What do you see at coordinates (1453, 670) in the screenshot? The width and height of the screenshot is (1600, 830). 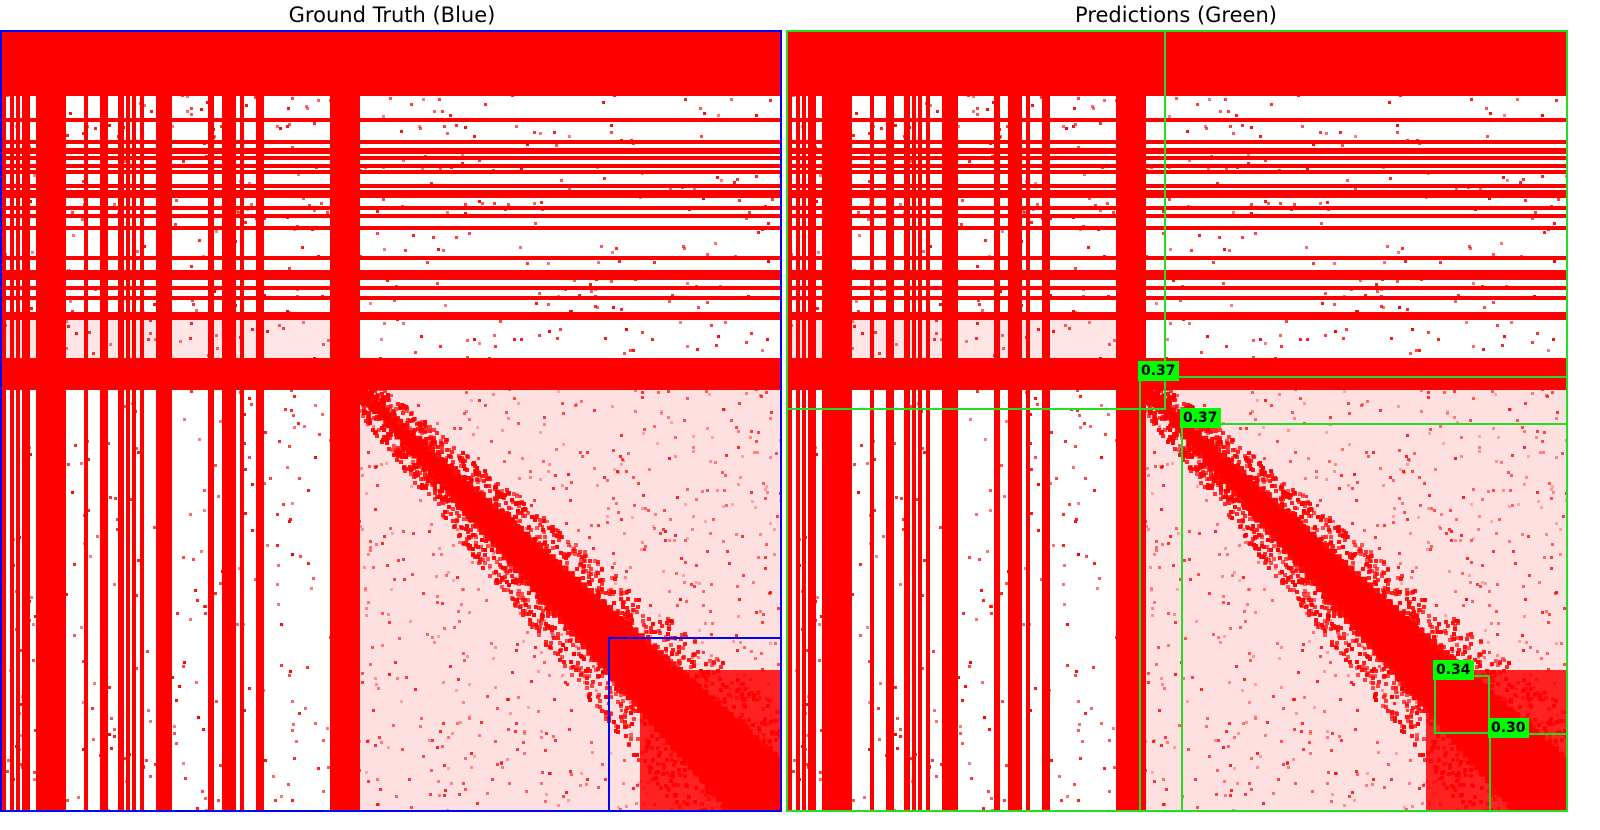 I see `prediction-score-label: 0.34` at bounding box center [1453, 670].